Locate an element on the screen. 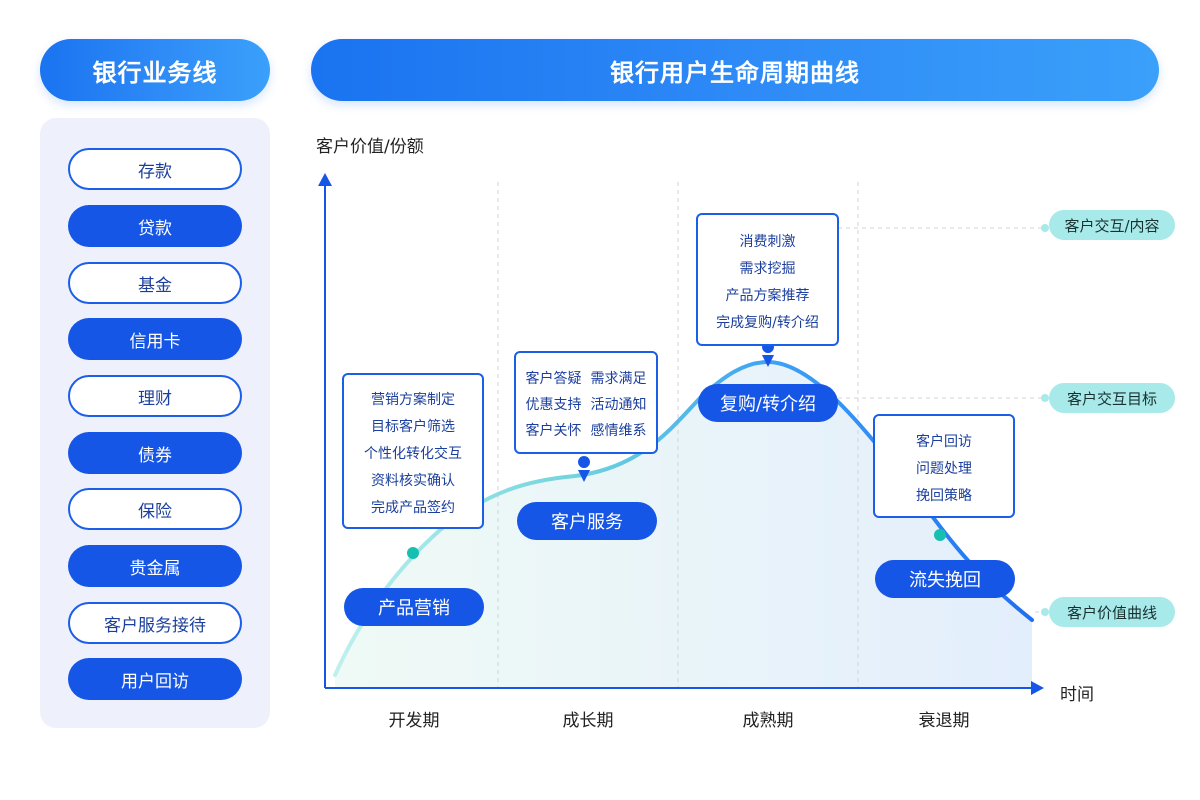 The image size is (1200, 800). biz-item-credit-card: 信用卡 is located at coordinates (155, 339).